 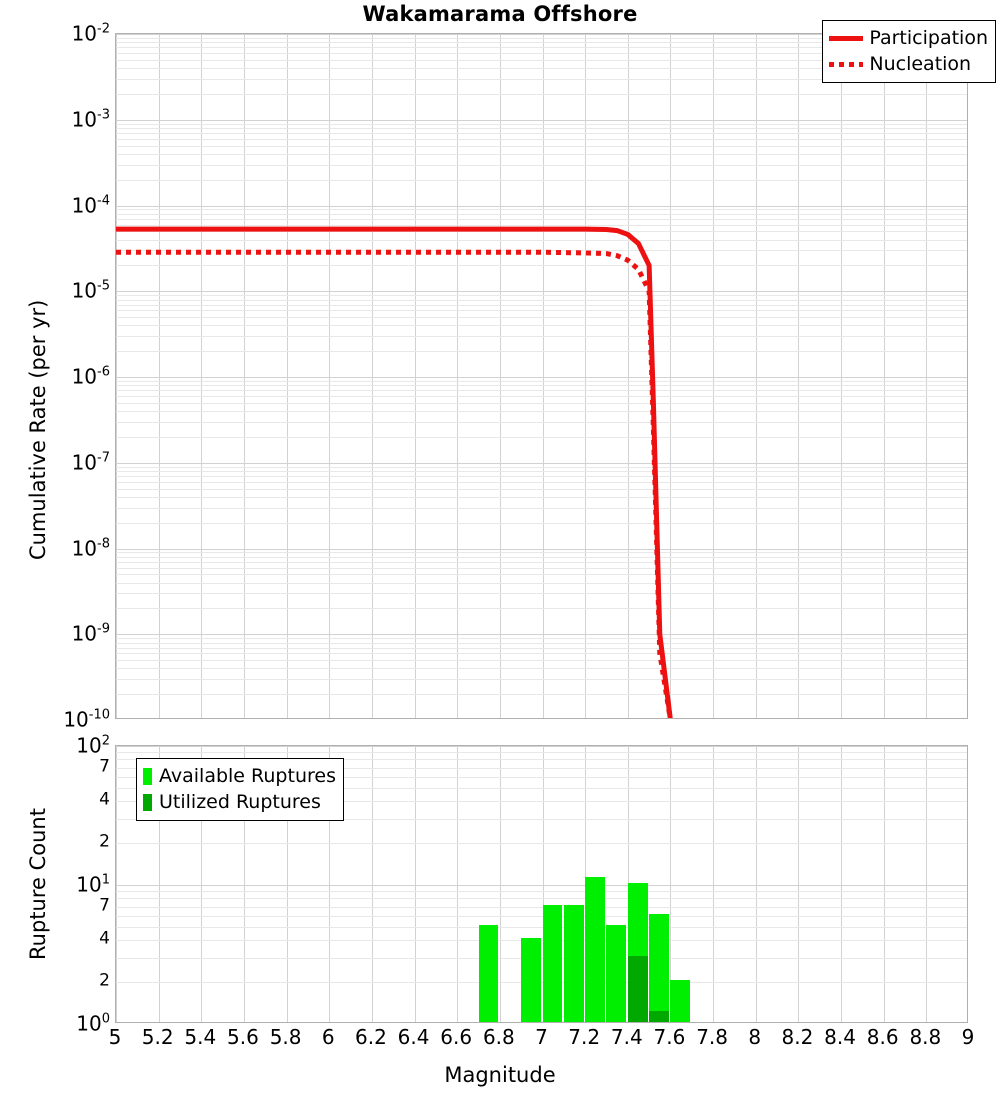 I want to click on legend-label-participation: Participation, so click(x=928, y=38).